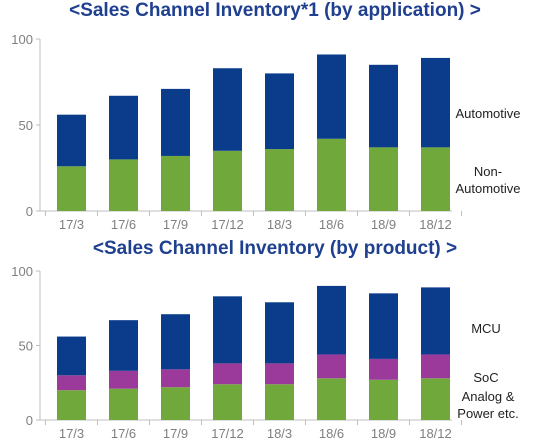 The width and height of the screenshot is (550, 447). What do you see at coordinates (485, 377) in the screenshot?
I see `series-label: SoC` at bounding box center [485, 377].